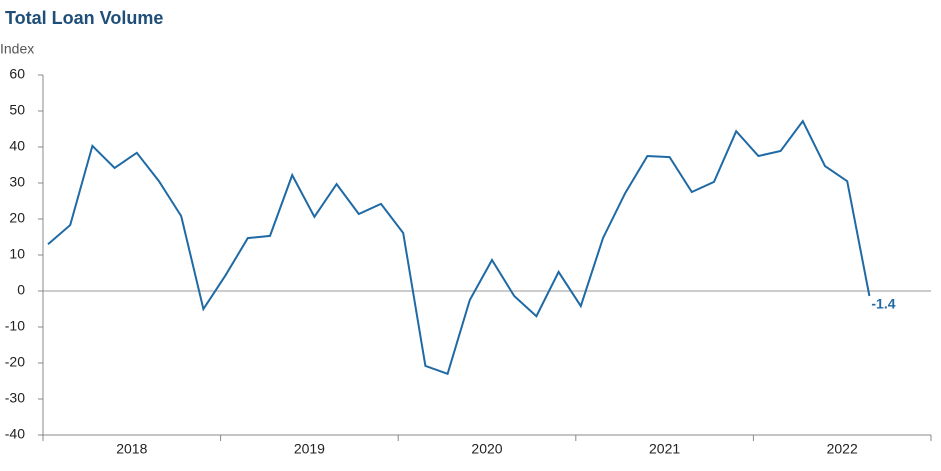  What do you see at coordinates (15, 326) in the screenshot?
I see `y-tick-label: -10` at bounding box center [15, 326].